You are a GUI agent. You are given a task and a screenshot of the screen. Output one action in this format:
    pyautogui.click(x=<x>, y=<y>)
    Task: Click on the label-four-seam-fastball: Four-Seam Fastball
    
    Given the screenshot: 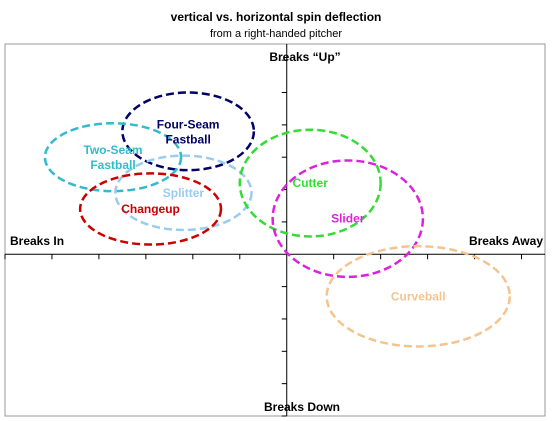 What is the action you would take?
    pyautogui.click(x=188, y=131)
    